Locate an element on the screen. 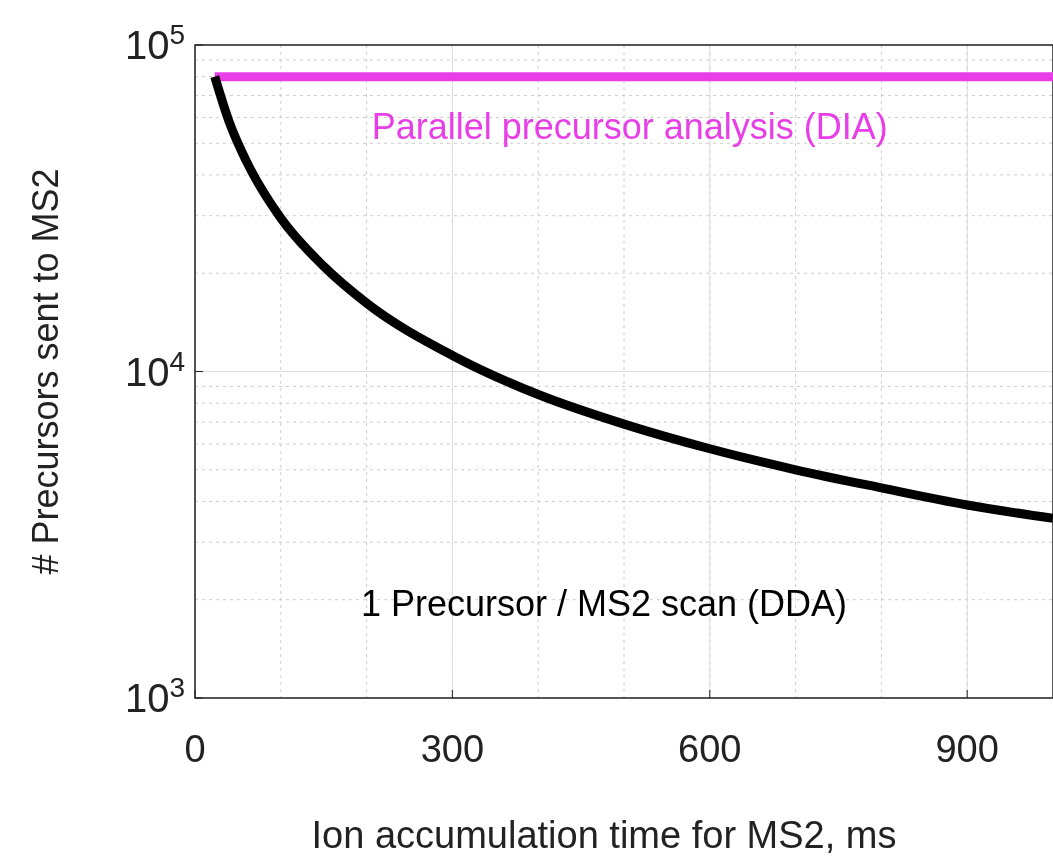  x-tick-label: 300 is located at coordinates (452, 749).